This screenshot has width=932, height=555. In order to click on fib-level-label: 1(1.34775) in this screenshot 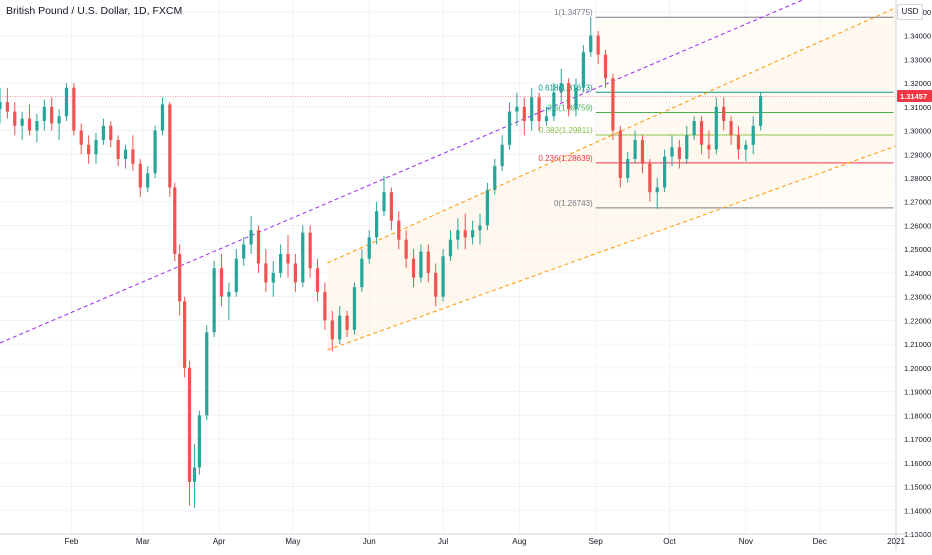, I will do `click(573, 12)`.